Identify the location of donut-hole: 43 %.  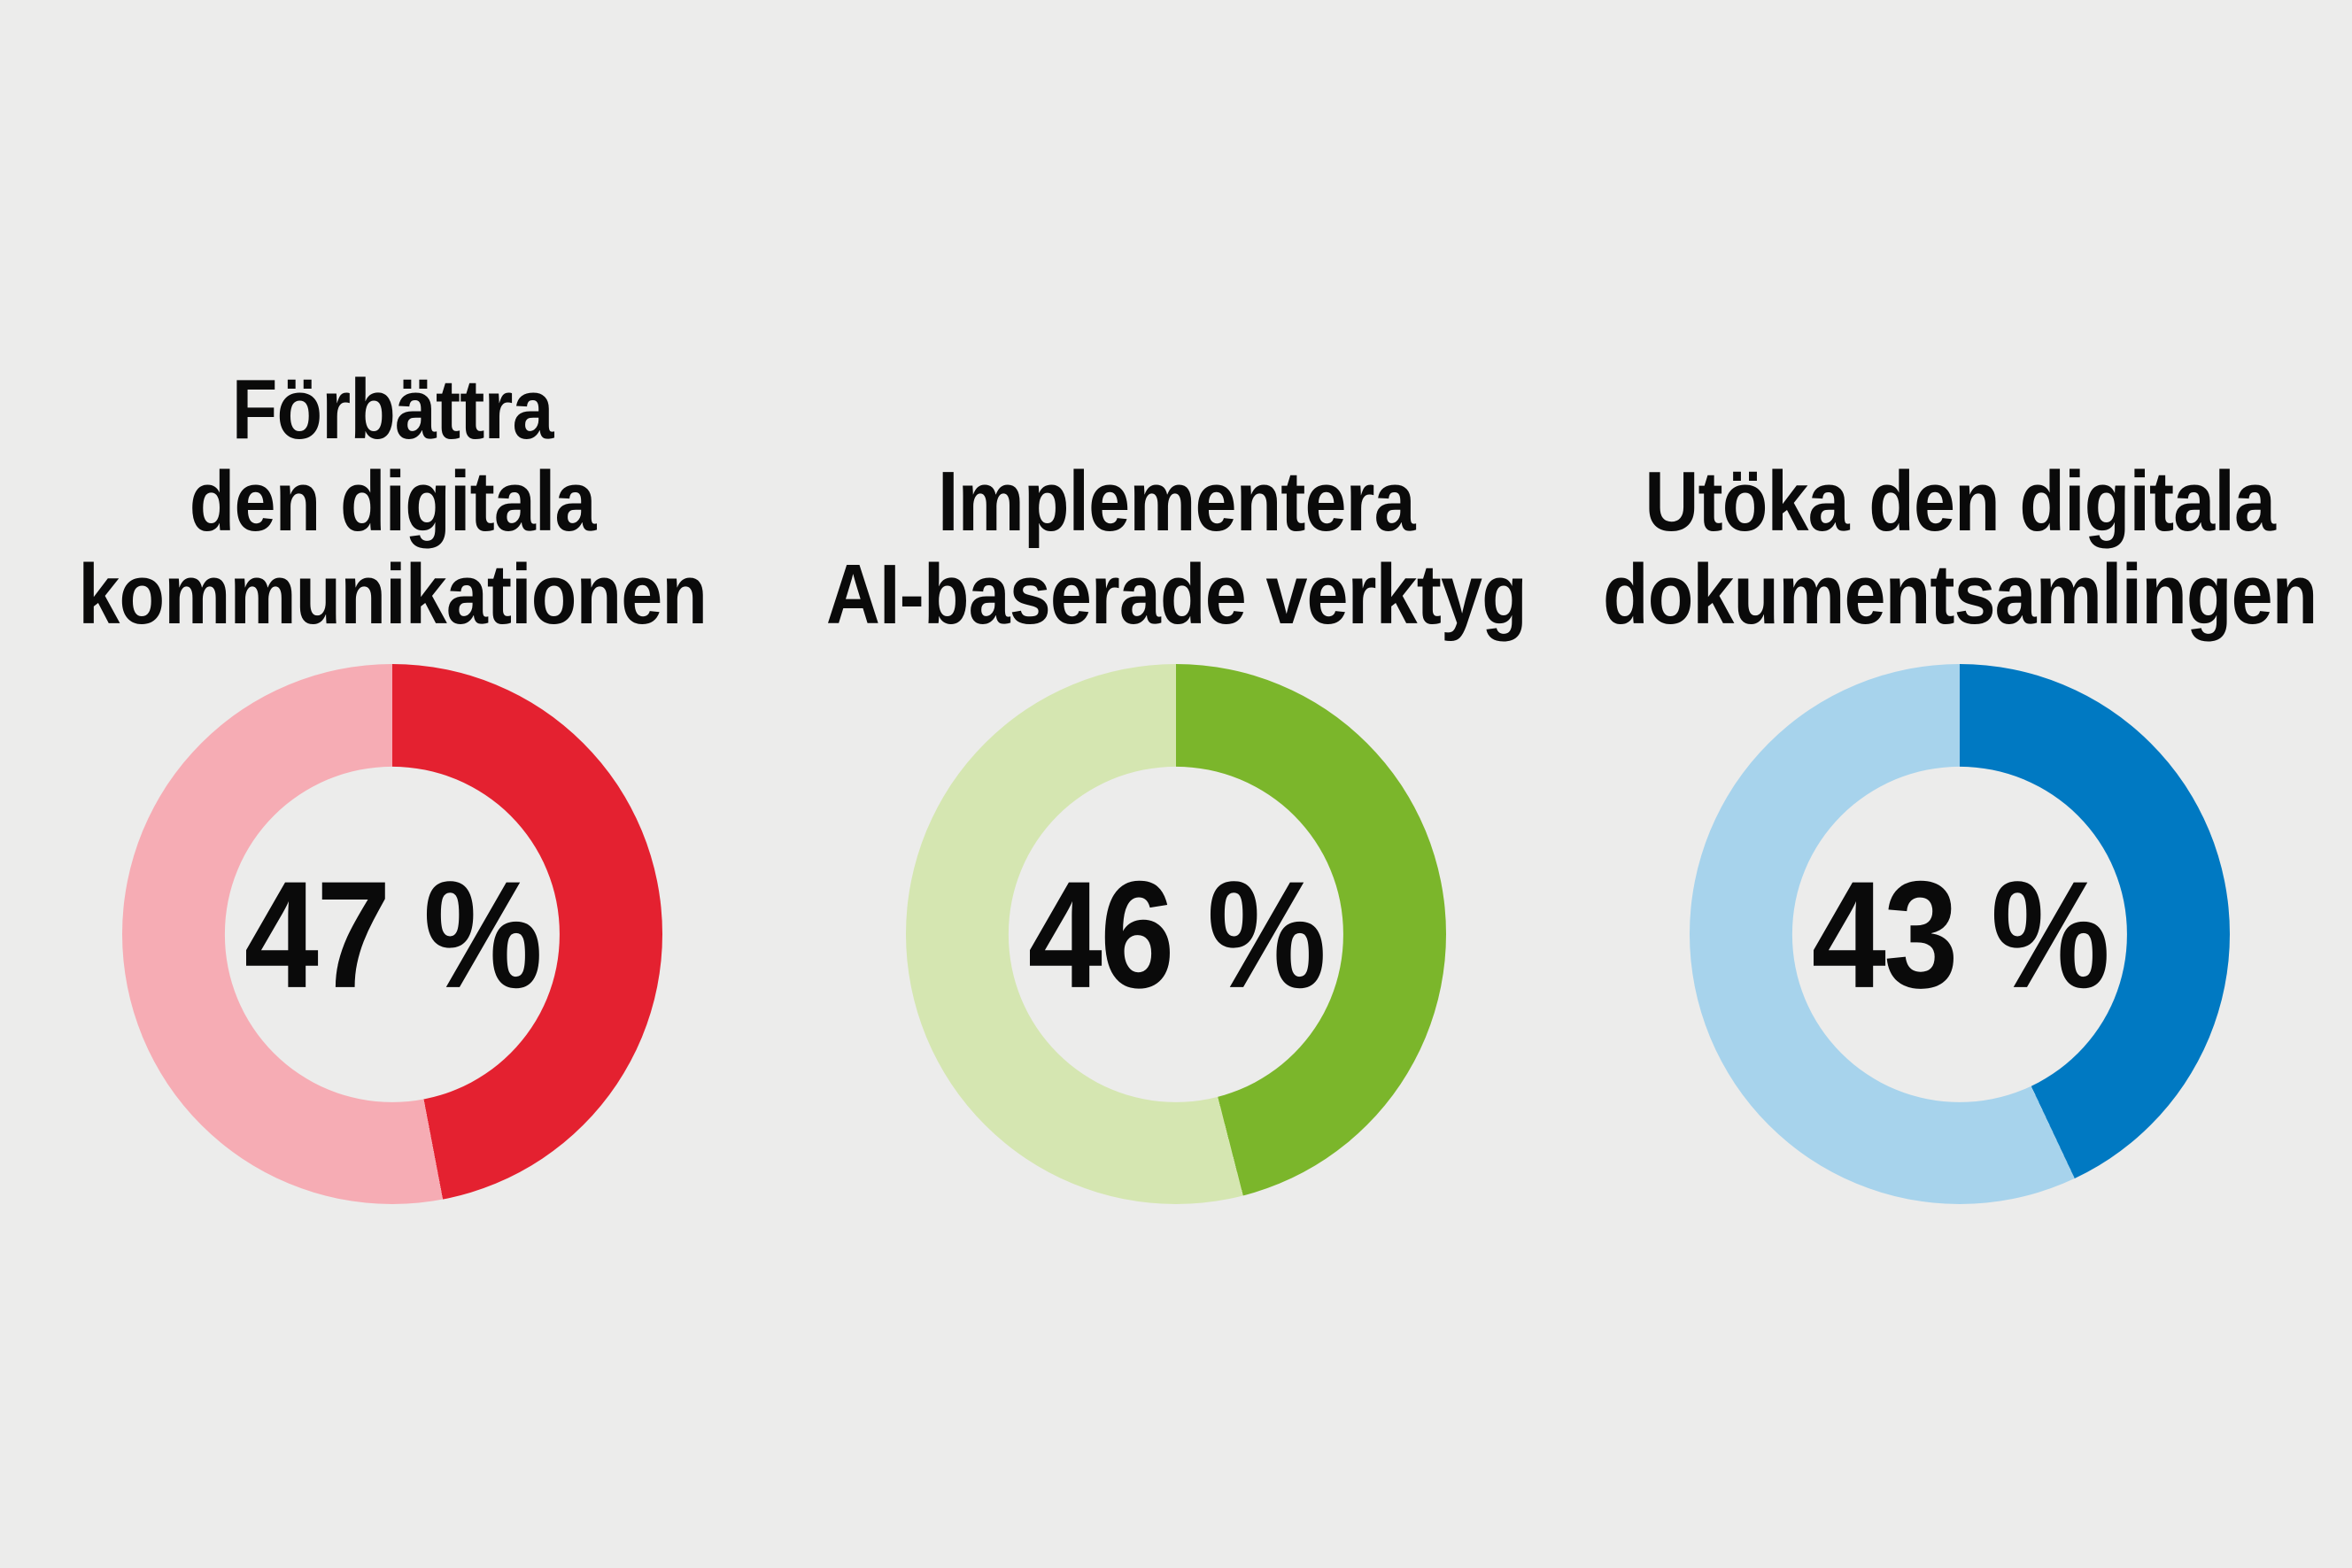
(1959, 934).